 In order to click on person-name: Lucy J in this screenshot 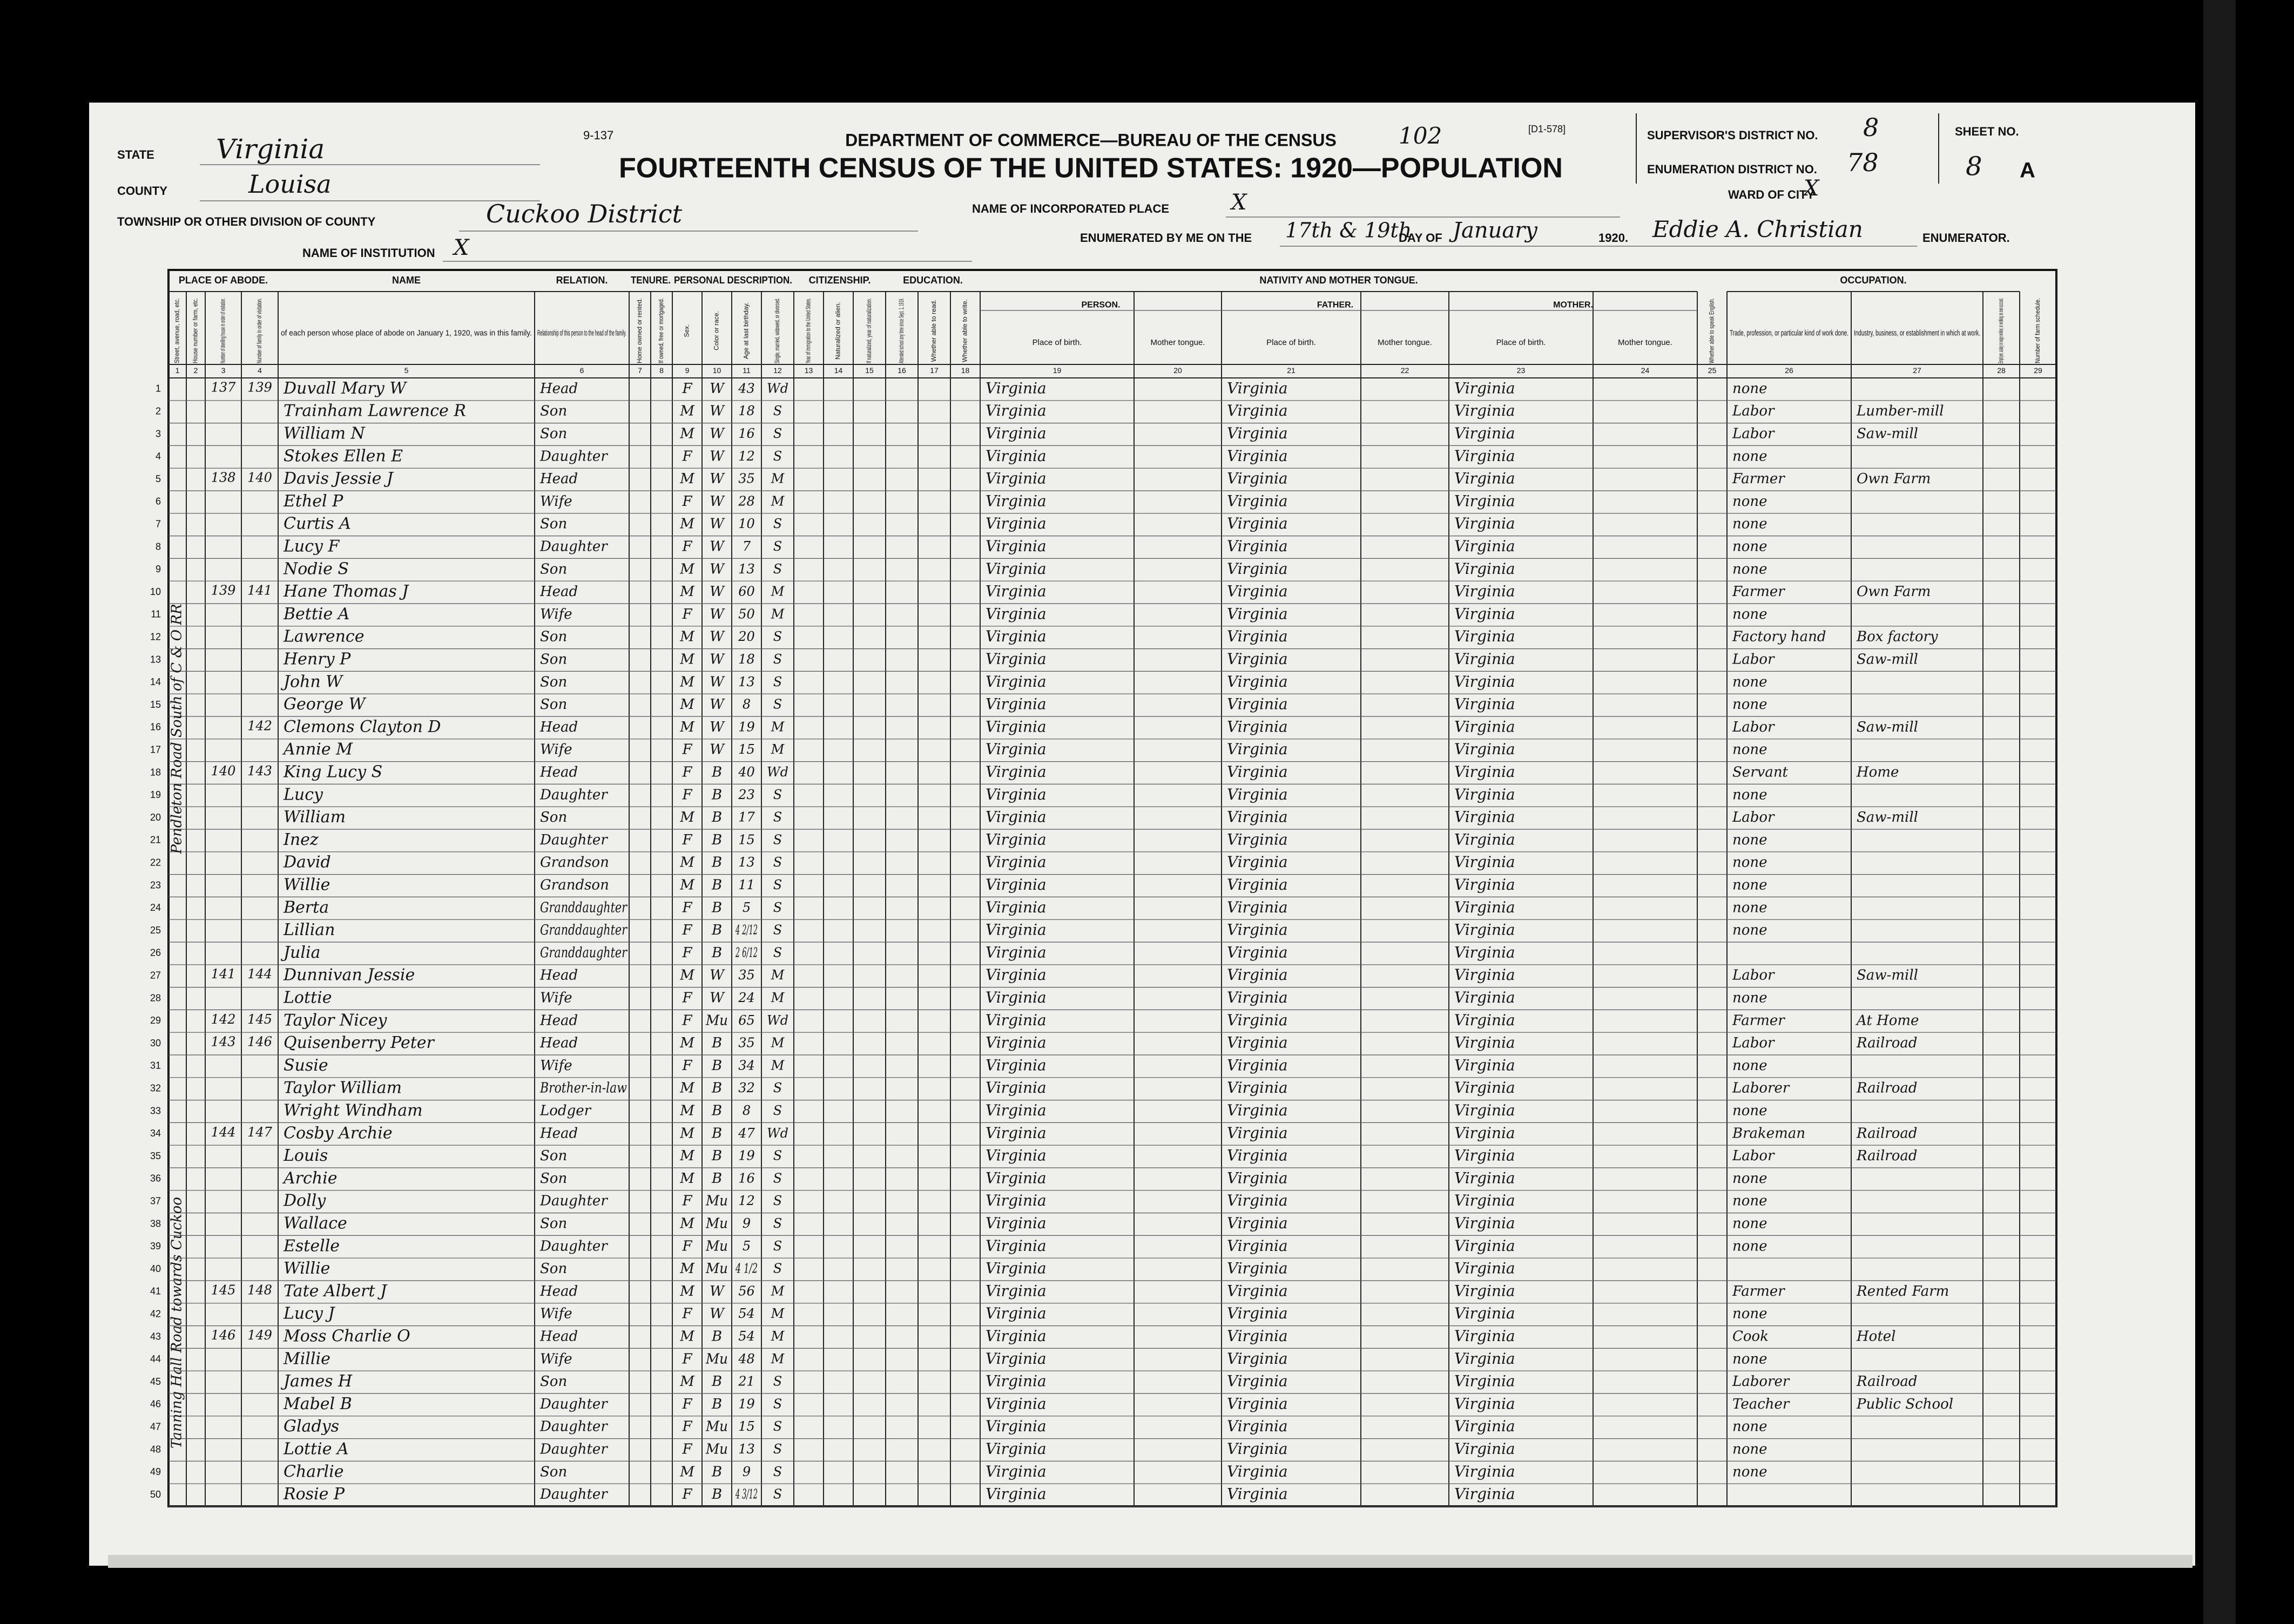, I will do `click(310, 1313)`.